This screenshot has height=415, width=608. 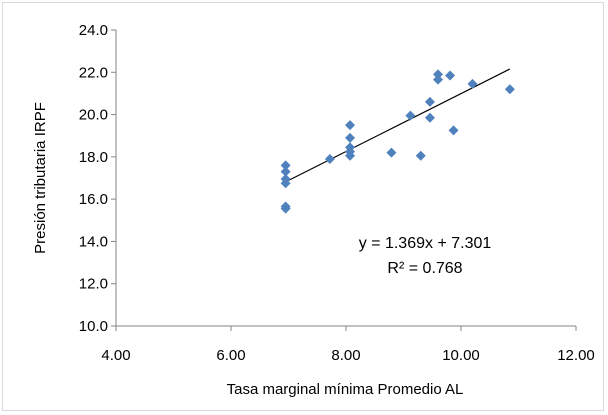 What do you see at coordinates (425, 243) in the screenshot?
I see `trendline-equation: y = 1.369x + 7.301` at bounding box center [425, 243].